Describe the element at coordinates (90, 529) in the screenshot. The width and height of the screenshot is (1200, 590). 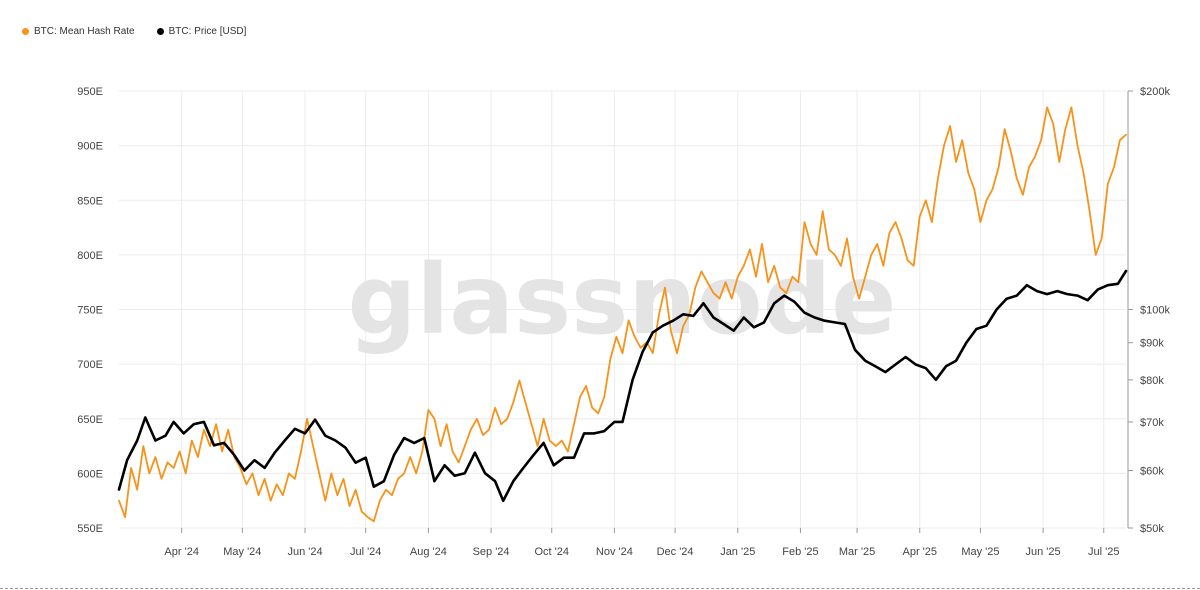
I see `y-left-tick-label: 550E` at that location.